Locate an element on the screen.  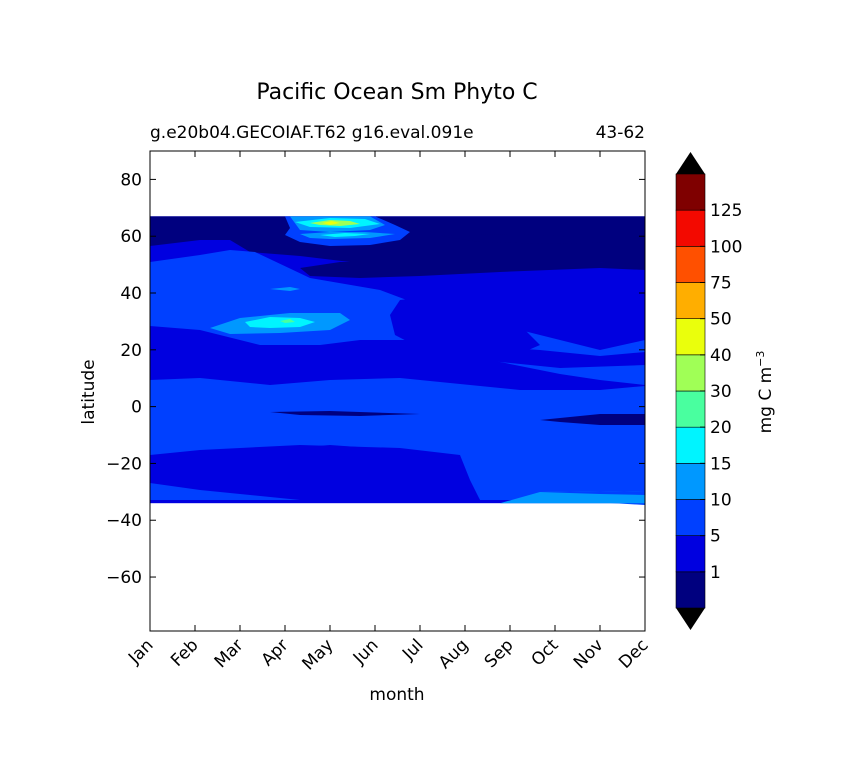
y-tick-label: −40 is located at coordinates (124, 521).